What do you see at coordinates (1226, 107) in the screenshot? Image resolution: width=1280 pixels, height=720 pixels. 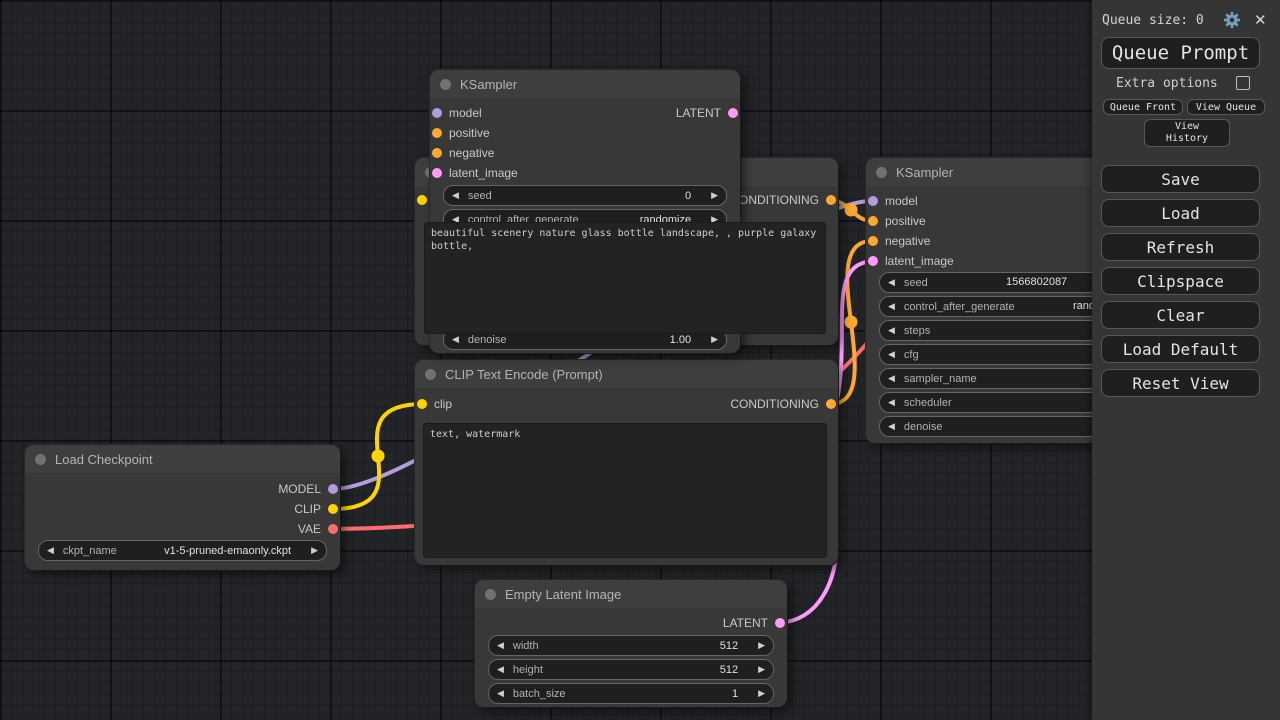 I see `view-queue-button: View Queue` at bounding box center [1226, 107].